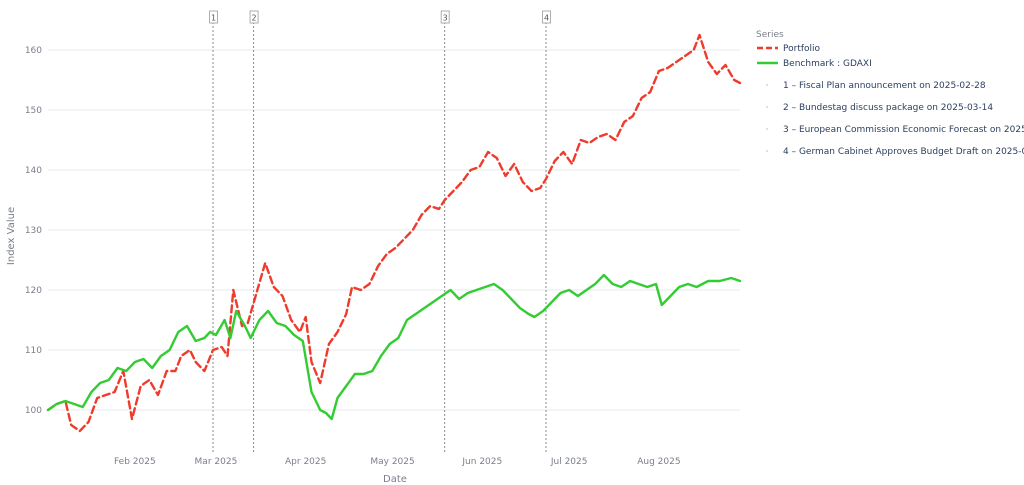  I want to click on x-tick-label: Jul 2025, so click(569, 462).